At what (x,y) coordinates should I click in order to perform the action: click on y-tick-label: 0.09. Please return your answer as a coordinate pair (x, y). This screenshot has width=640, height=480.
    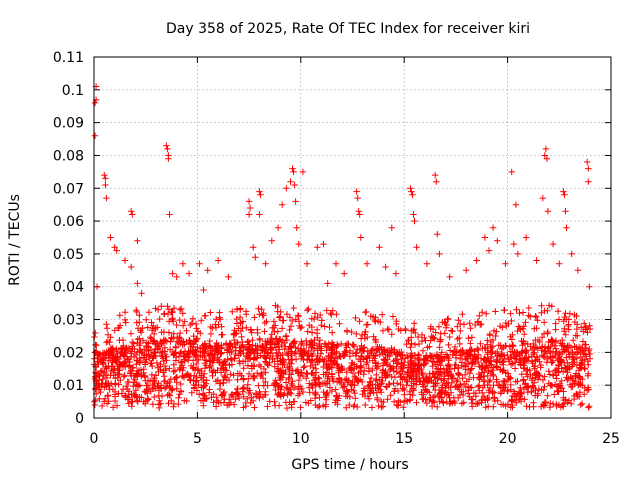
    Looking at the image, I should click on (68, 124).